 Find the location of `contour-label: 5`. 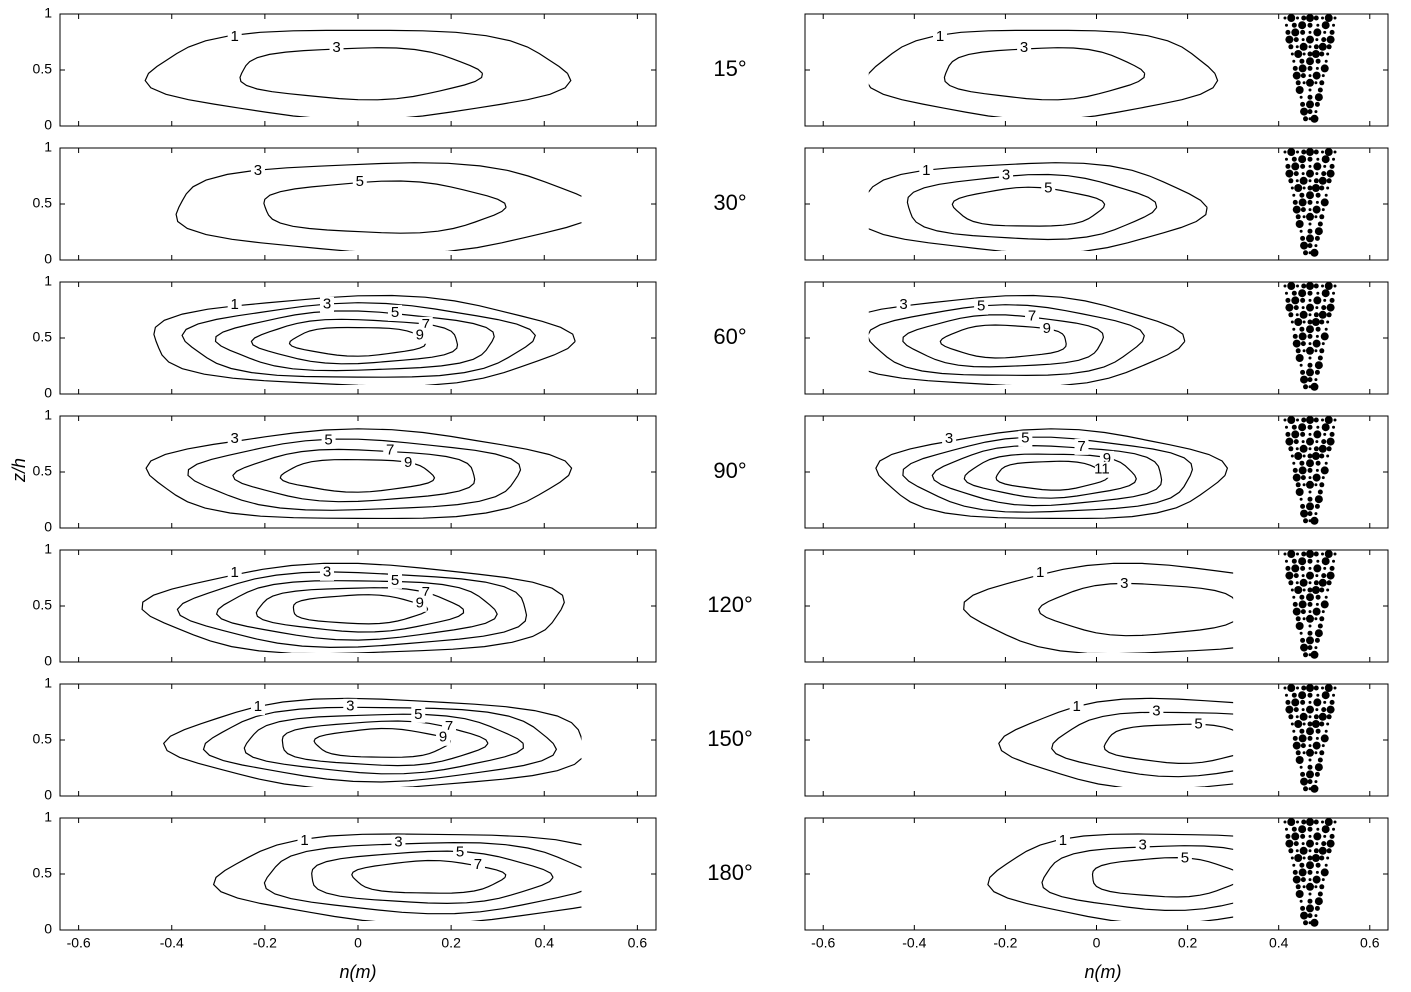

contour-label: 5 is located at coordinates (360, 181).